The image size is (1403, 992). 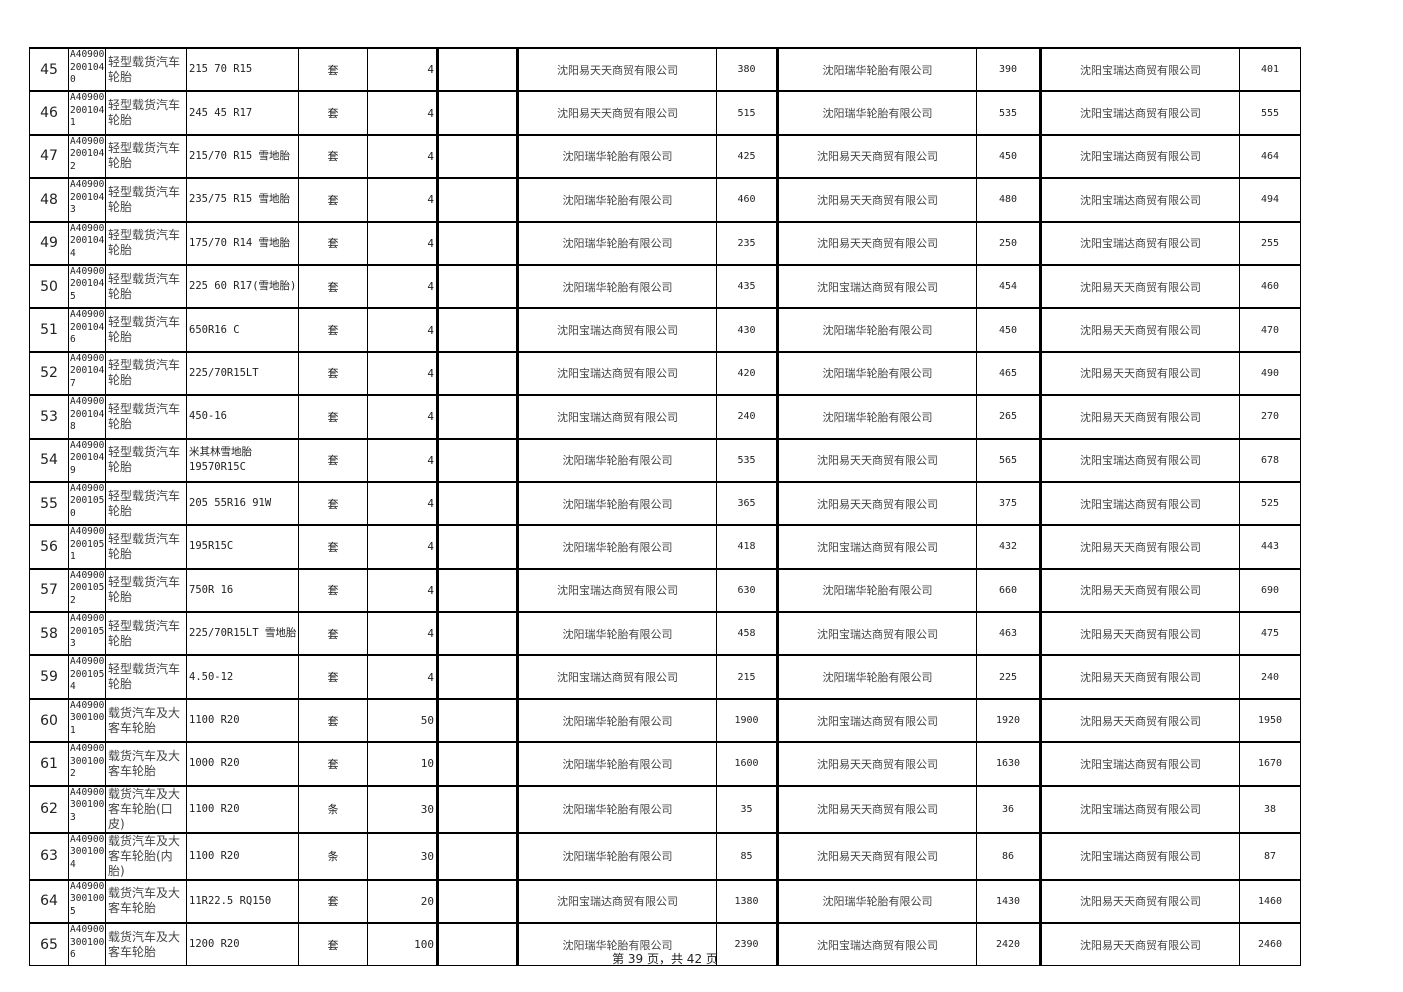 I want to click on row-number: 51, so click(x=49, y=330).